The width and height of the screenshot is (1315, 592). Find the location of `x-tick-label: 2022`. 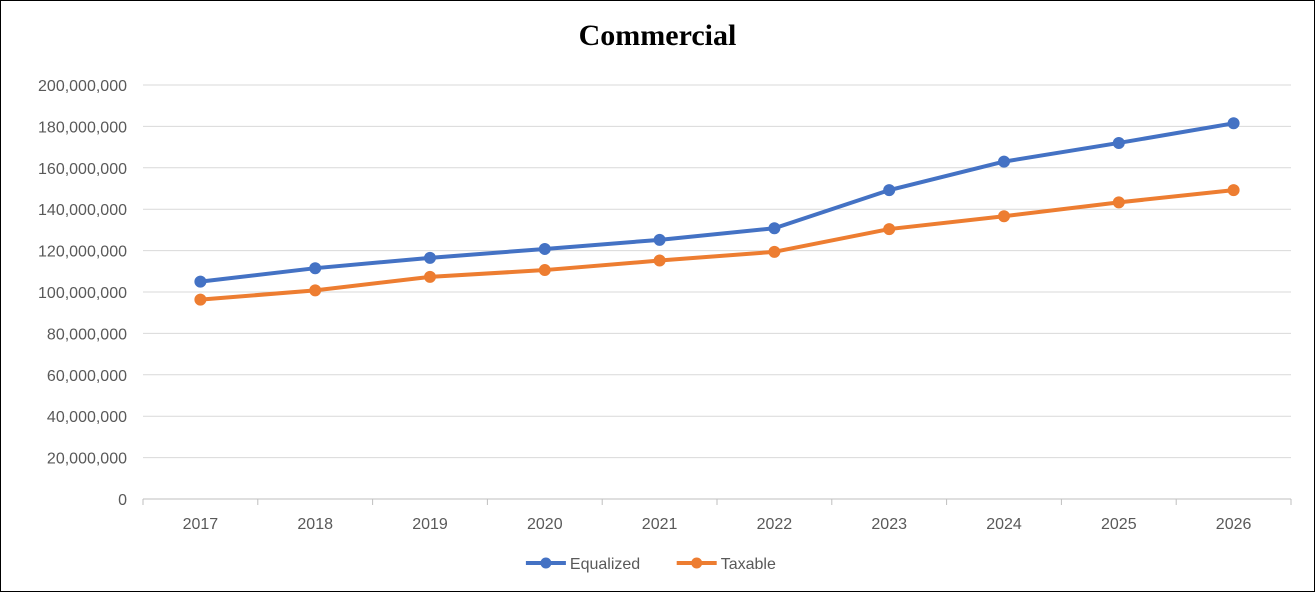

x-tick-label: 2022 is located at coordinates (775, 524).